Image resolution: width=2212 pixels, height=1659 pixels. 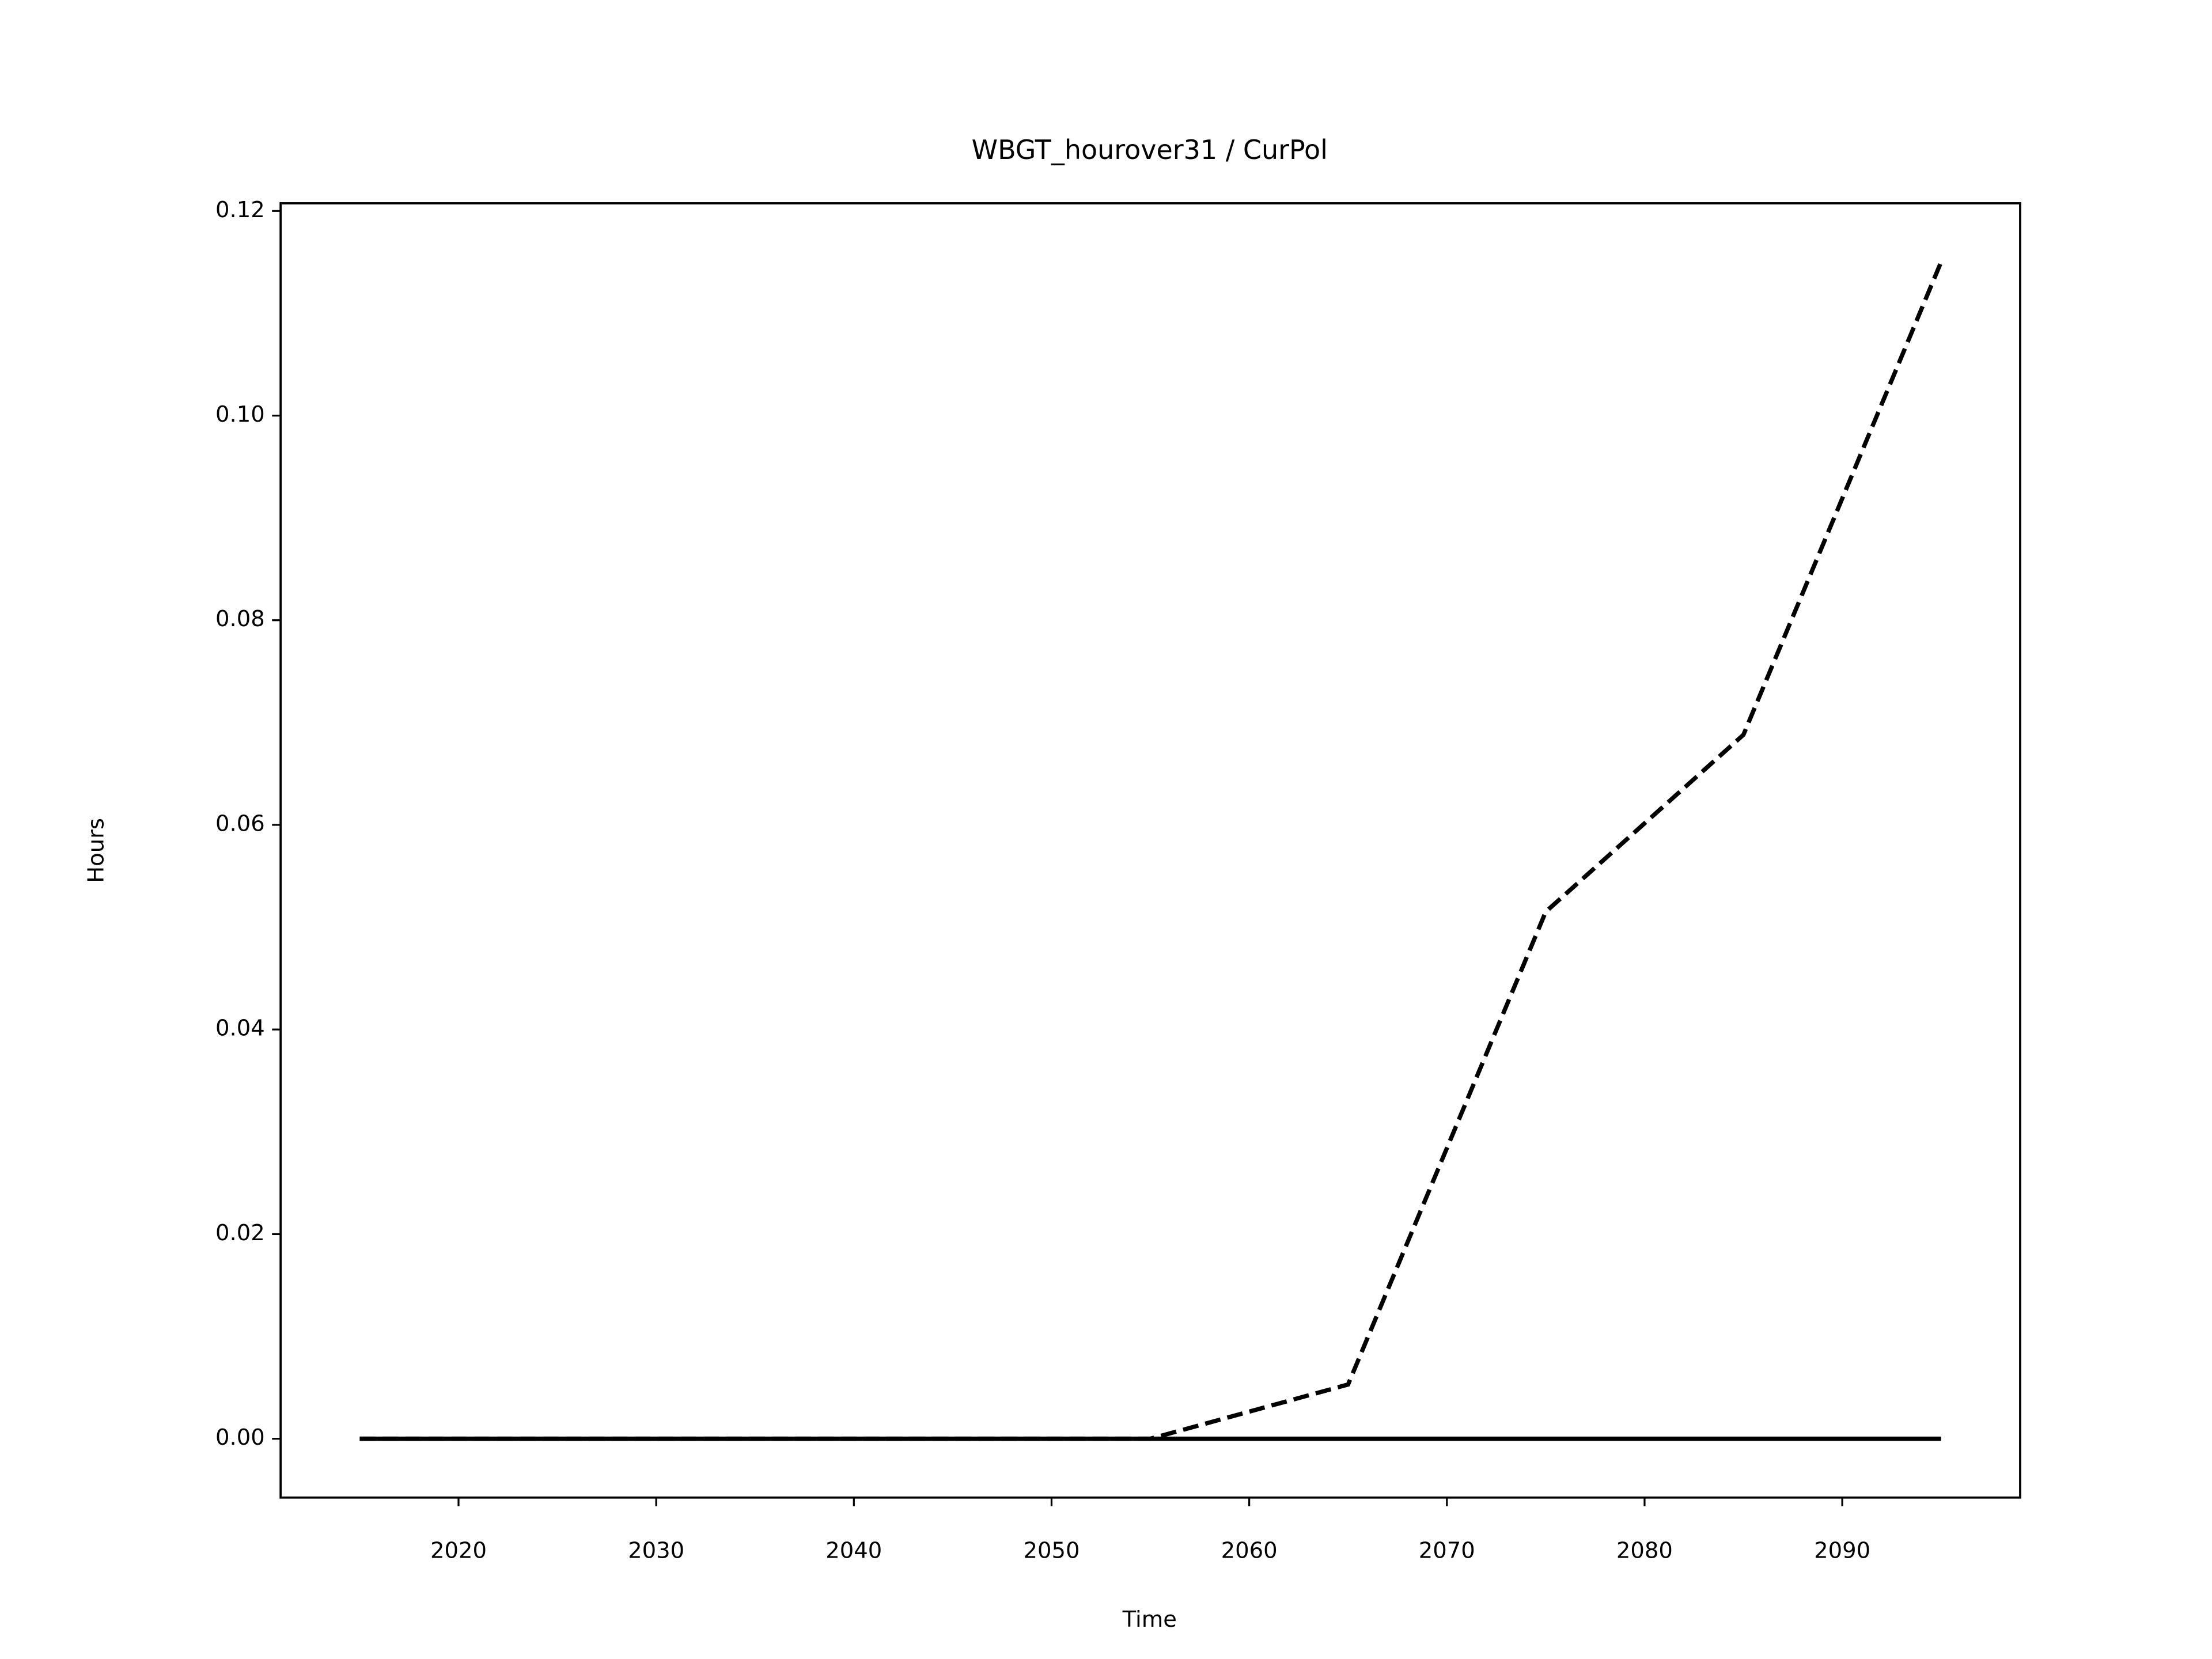 What do you see at coordinates (240, 1028) in the screenshot?
I see `y-tick-label: 0.04` at bounding box center [240, 1028].